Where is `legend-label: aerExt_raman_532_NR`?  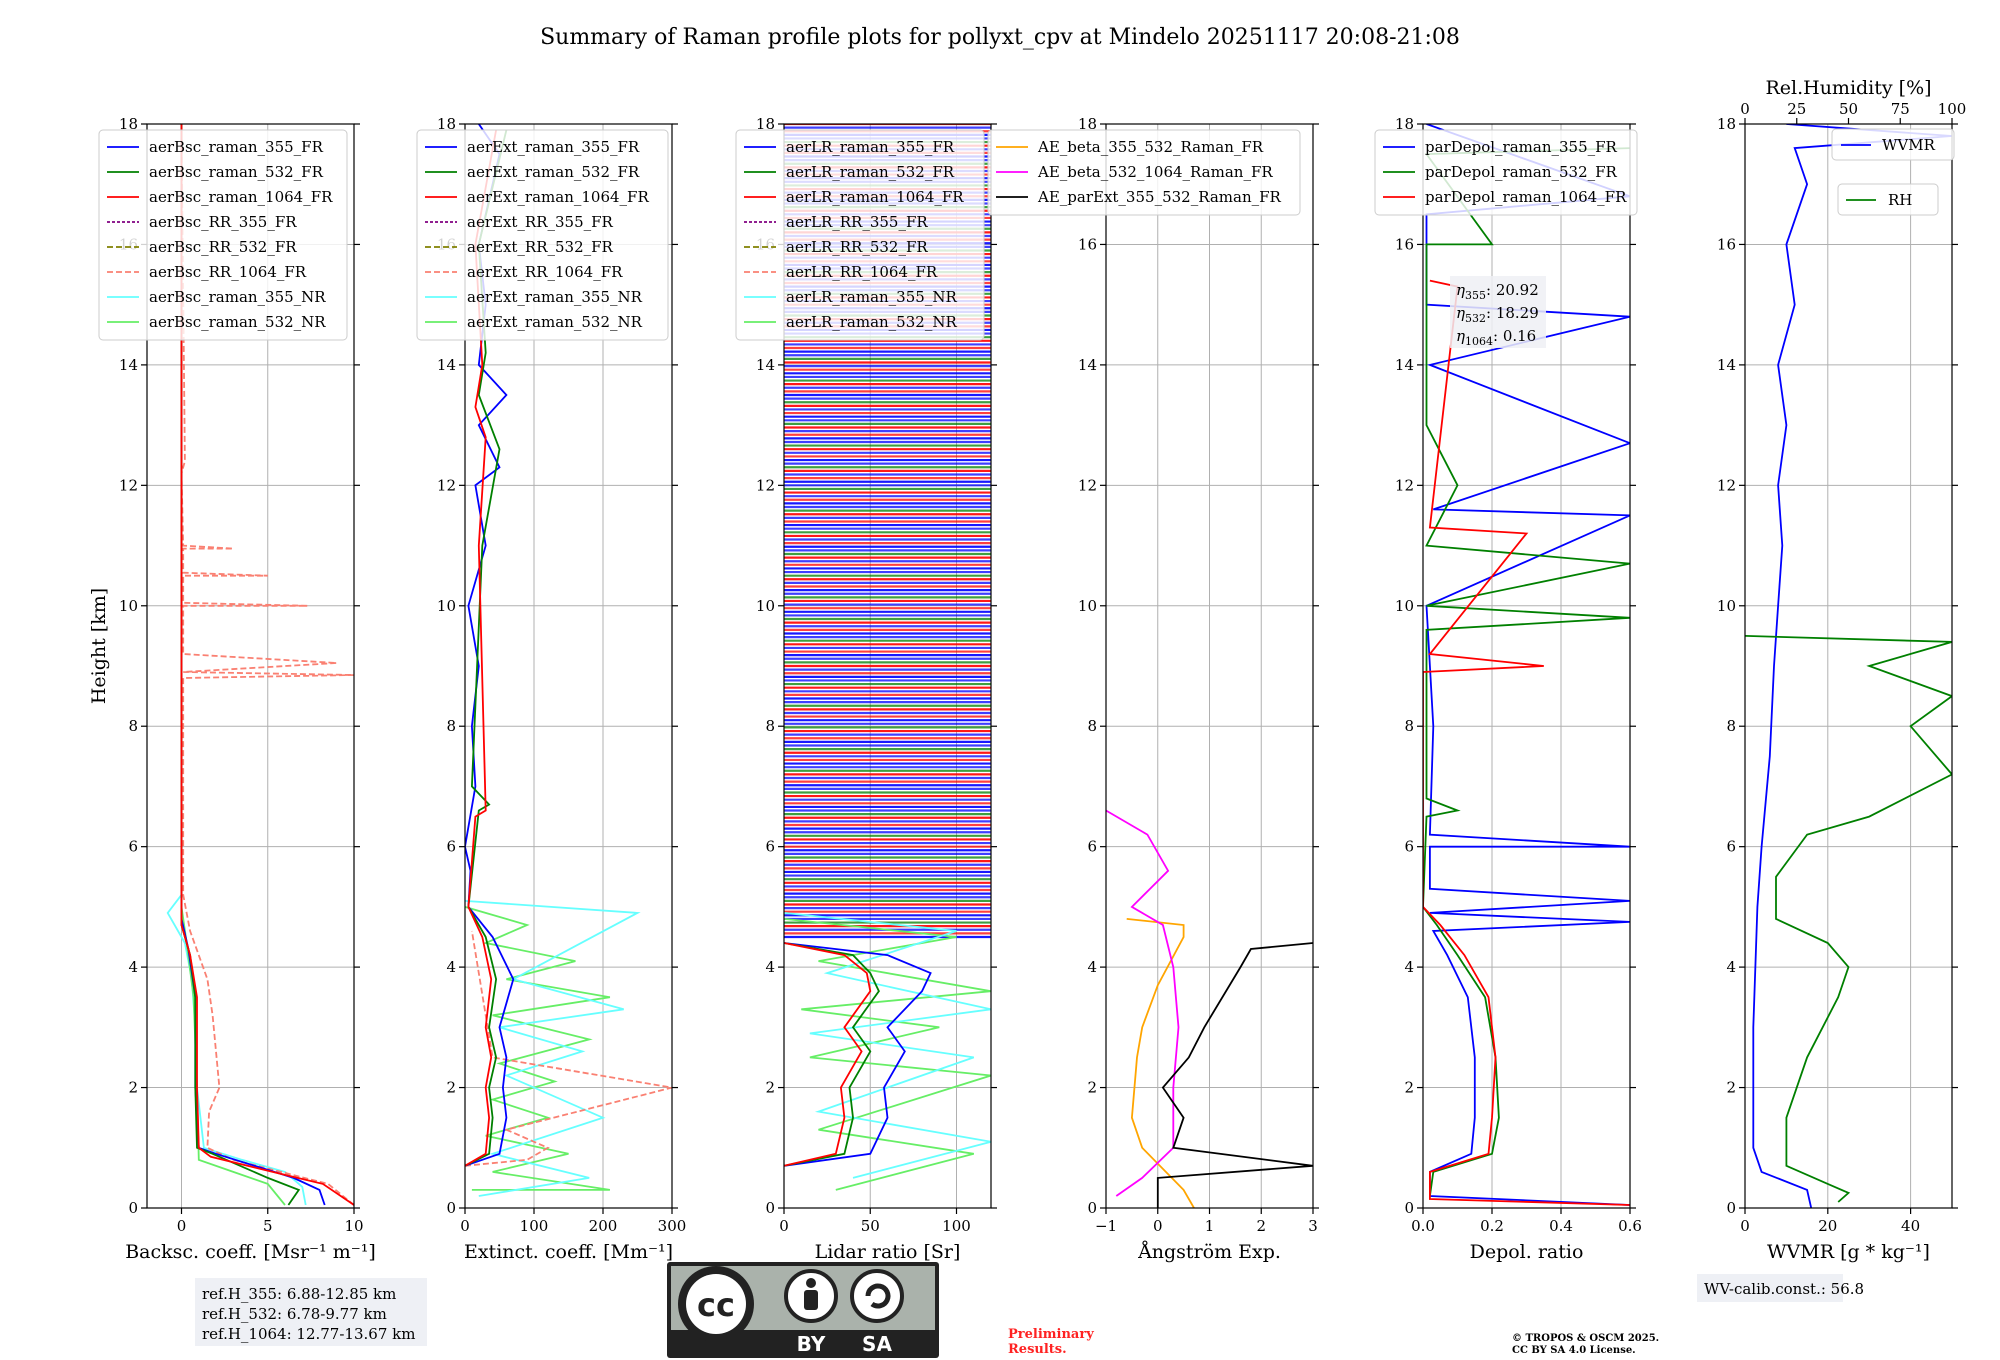 legend-label: aerExt_raman_532_NR is located at coordinates (555, 322).